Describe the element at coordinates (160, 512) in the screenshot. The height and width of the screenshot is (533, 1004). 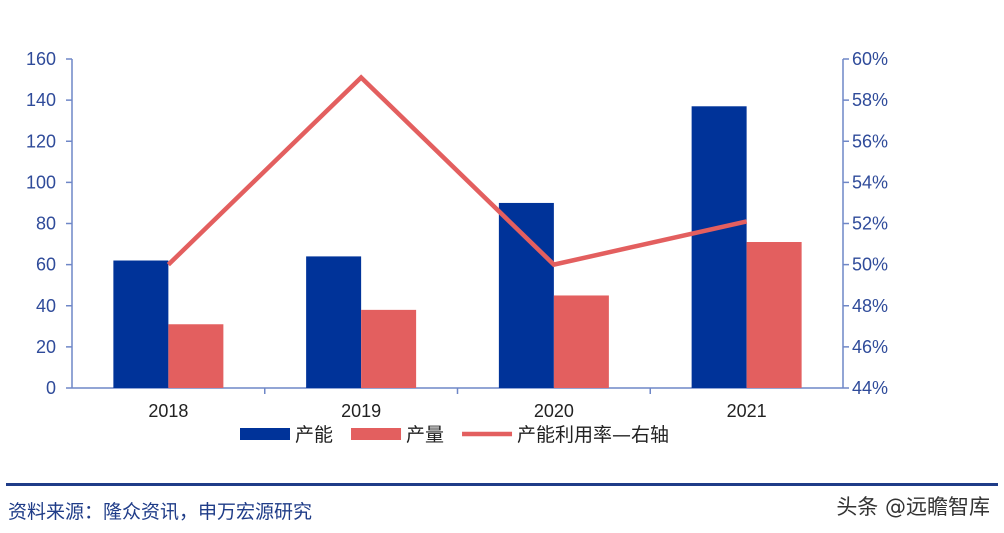
I see `source-note: 资料来源：隆众资讯，申万宏源研究` at that location.